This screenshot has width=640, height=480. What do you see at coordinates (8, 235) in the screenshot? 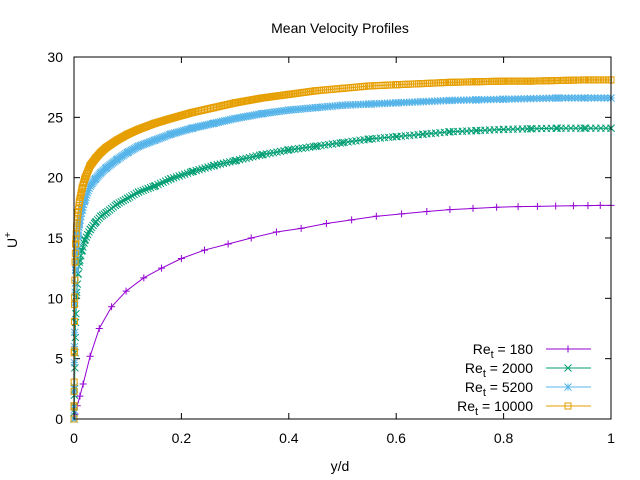
I see `y-axis-label-sup: +` at bounding box center [8, 235].